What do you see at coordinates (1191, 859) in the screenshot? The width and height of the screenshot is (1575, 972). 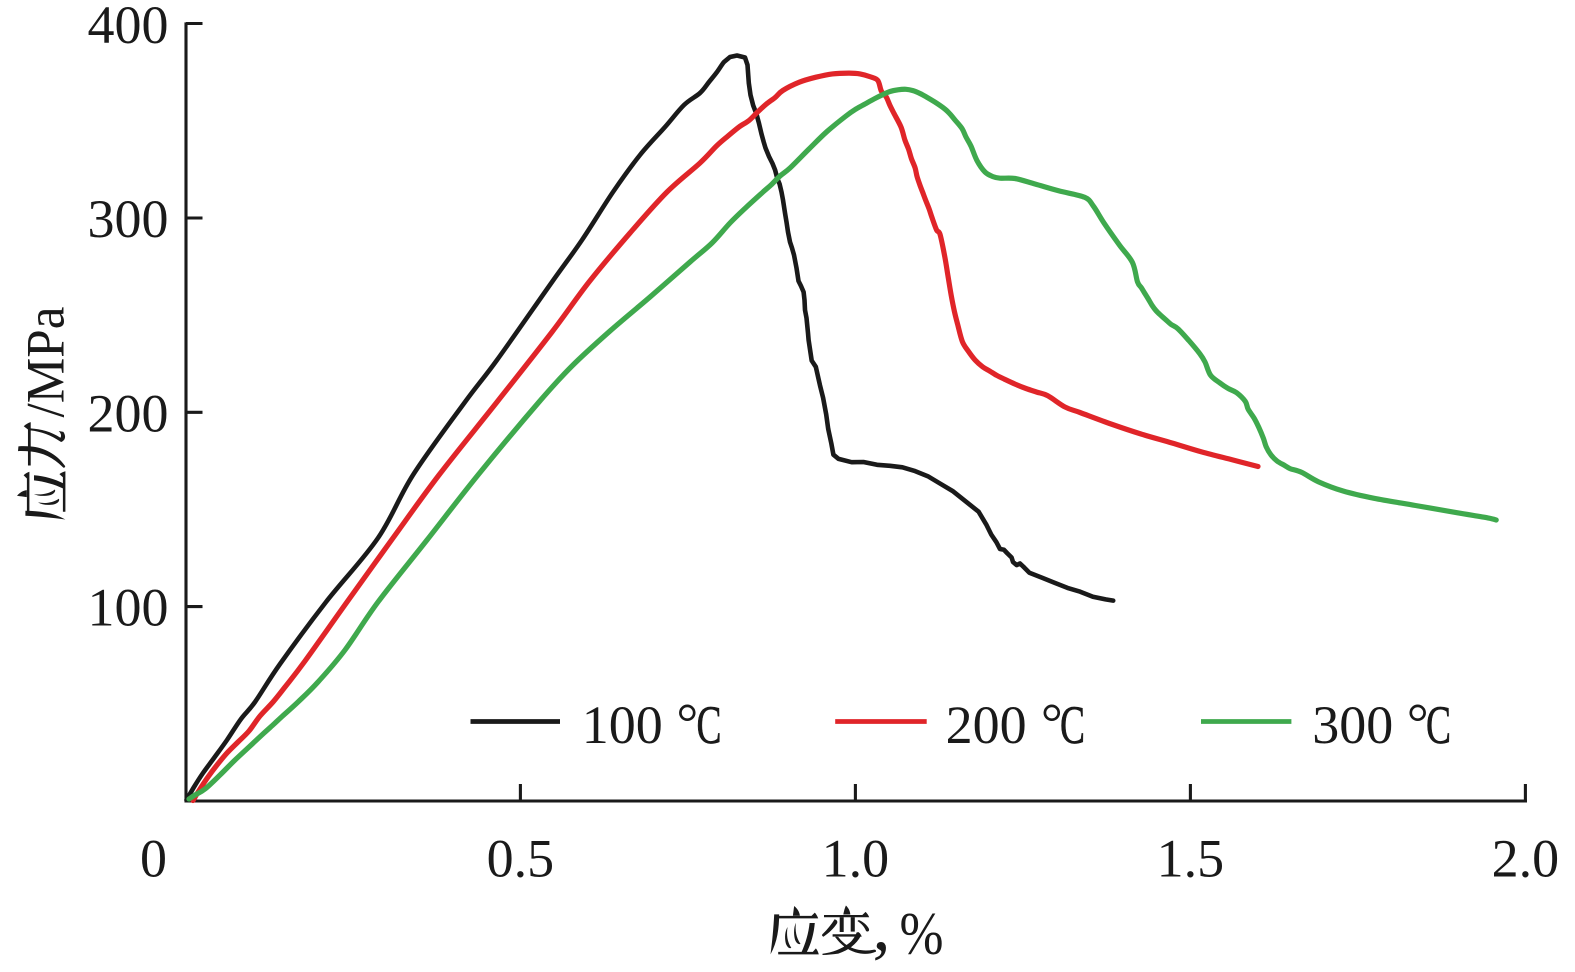 I see `svg-text: 1.5` at bounding box center [1191, 859].